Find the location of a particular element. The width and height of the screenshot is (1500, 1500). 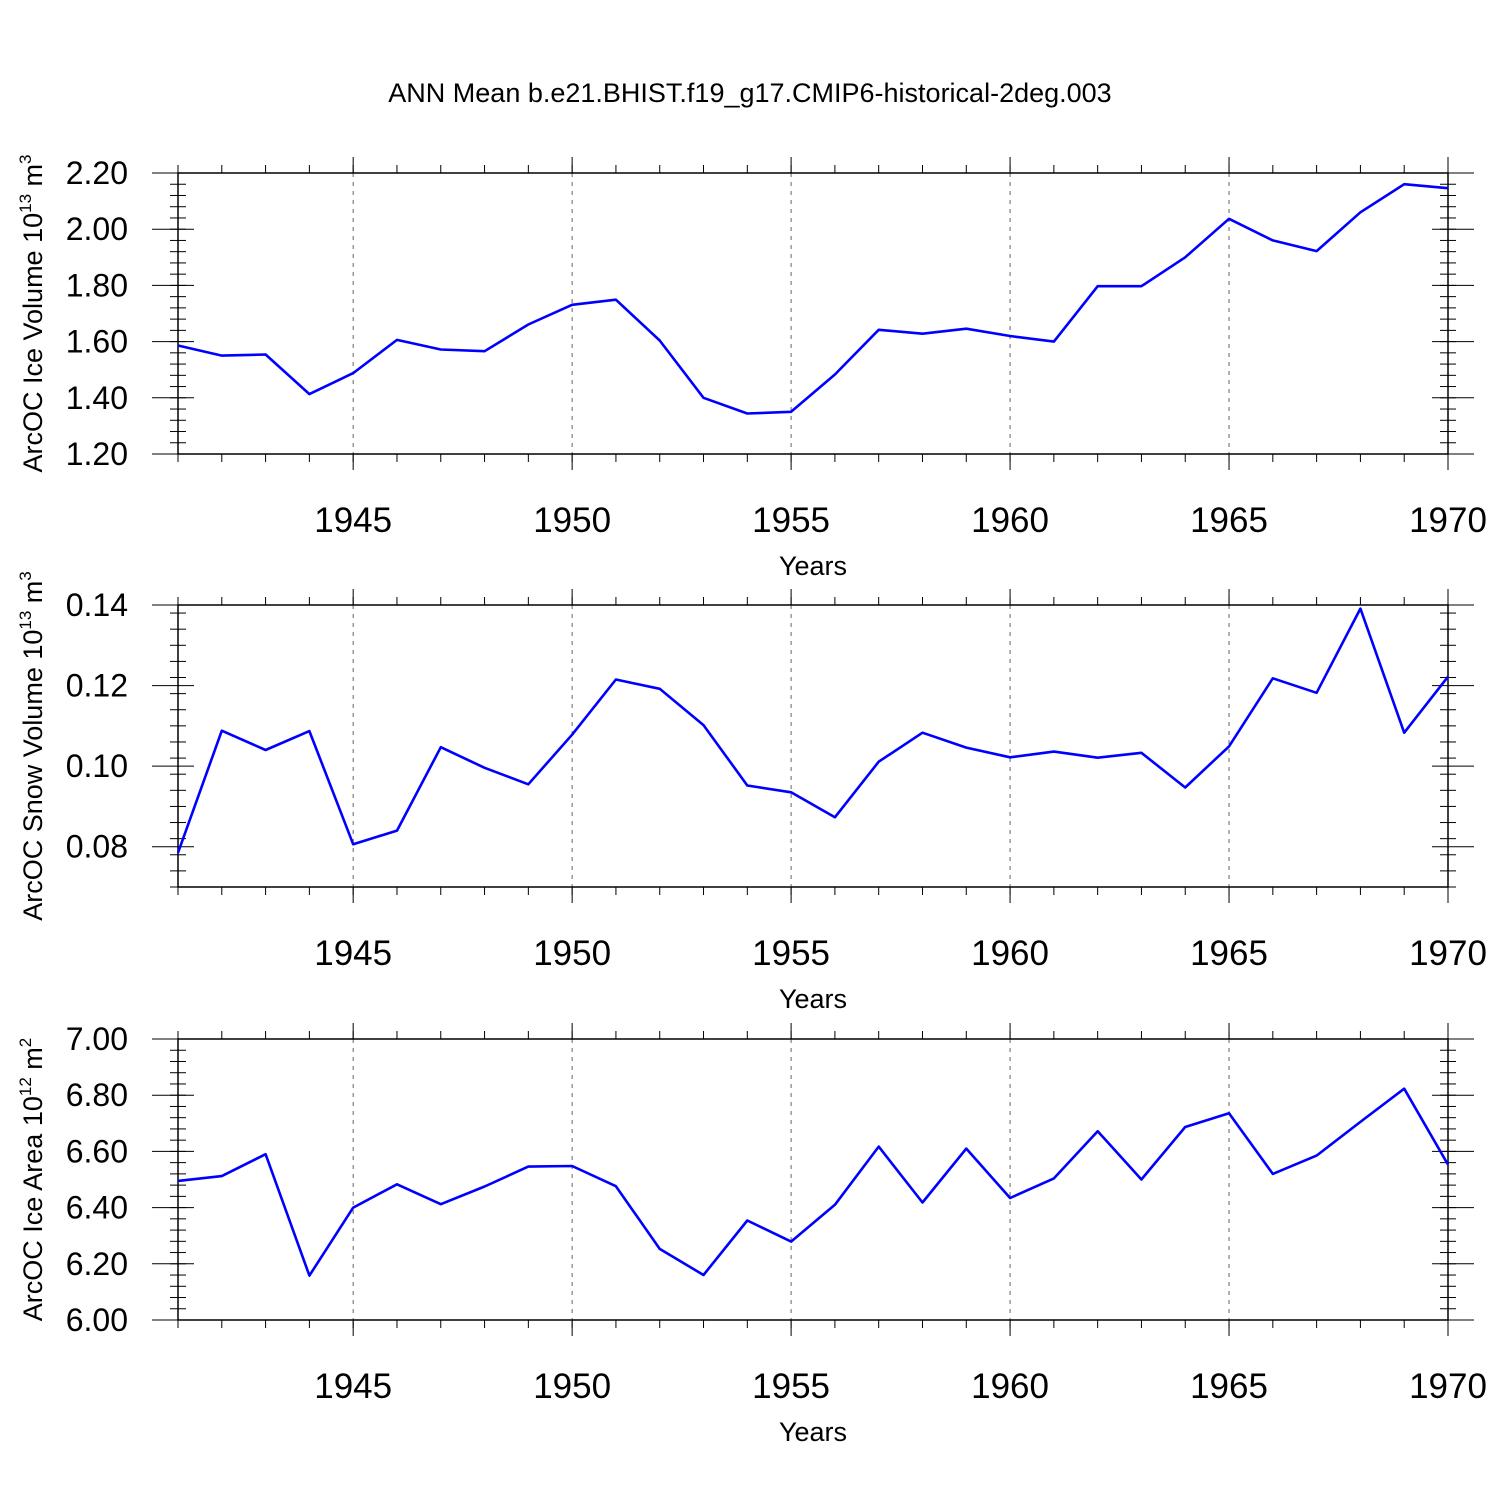

y-tick-label: 0.08 is located at coordinates (97, 847).